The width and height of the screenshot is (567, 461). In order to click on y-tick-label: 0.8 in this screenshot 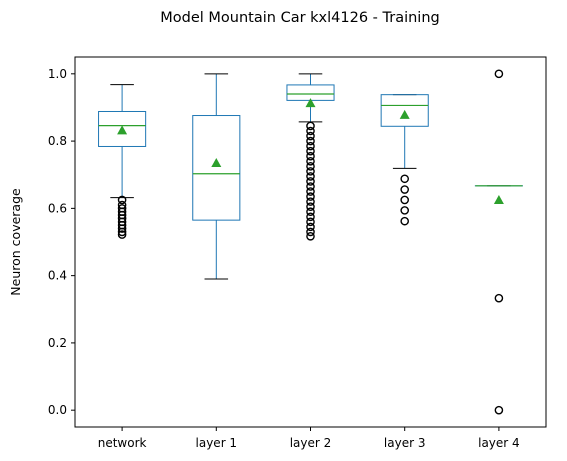, I will do `click(57, 141)`.